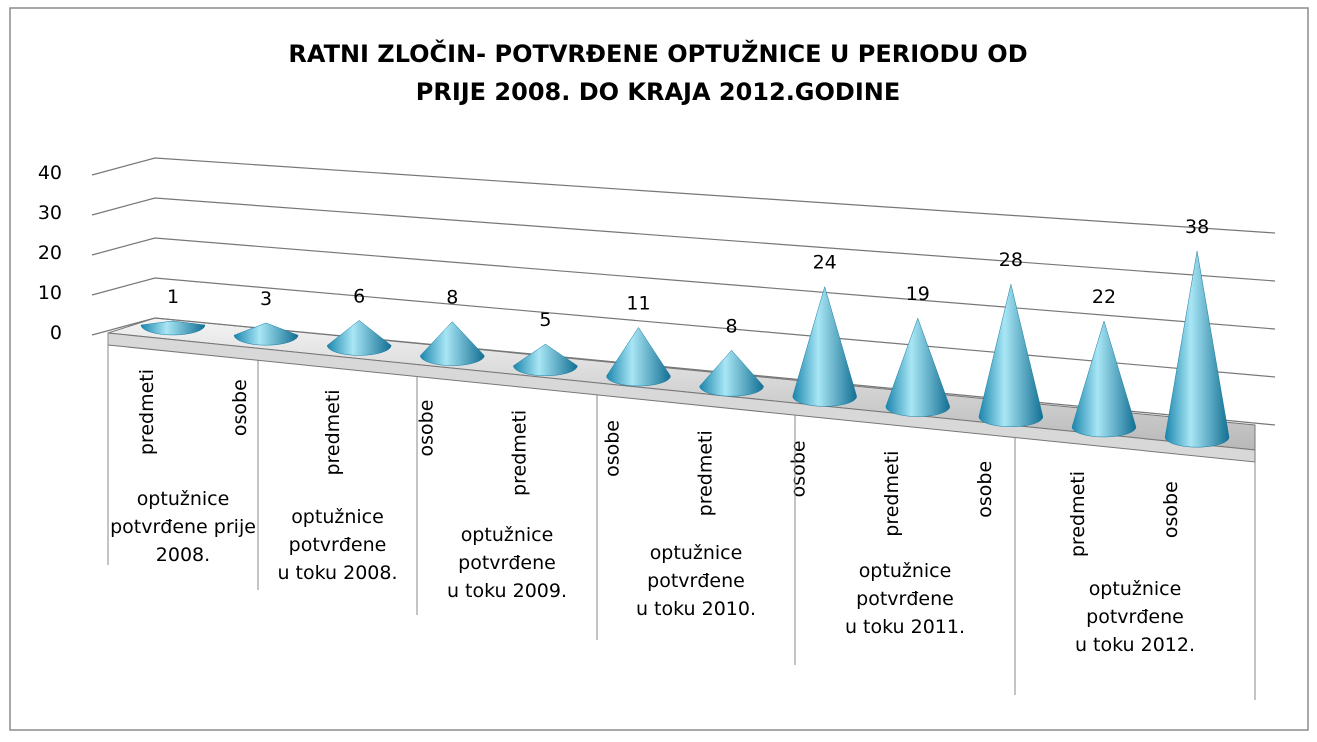 The image size is (1317, 742). I want to click on value-label: 28, so click(1011, 260).